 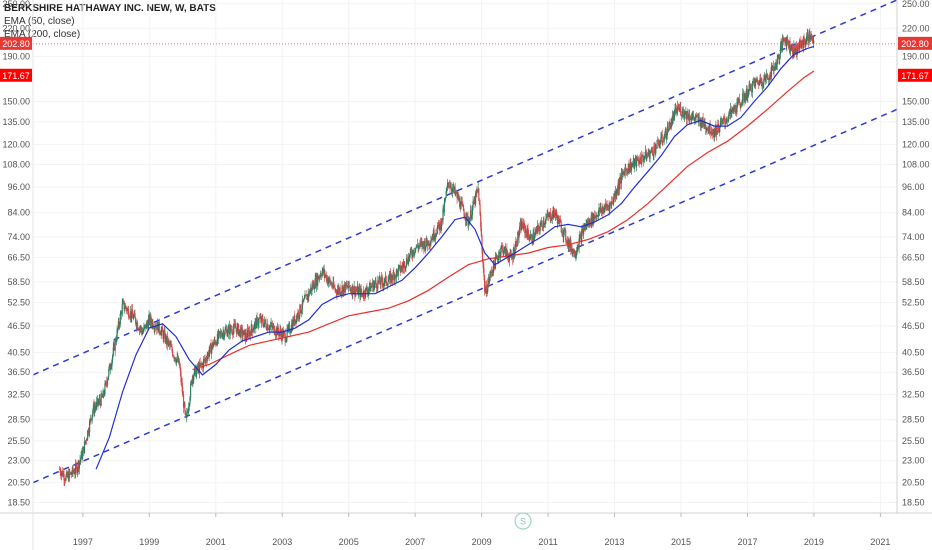 What do you see at coordinates (523, 521) in the screenshot?
I see `symbol-watermark: S` at bounding box center [523, 521].